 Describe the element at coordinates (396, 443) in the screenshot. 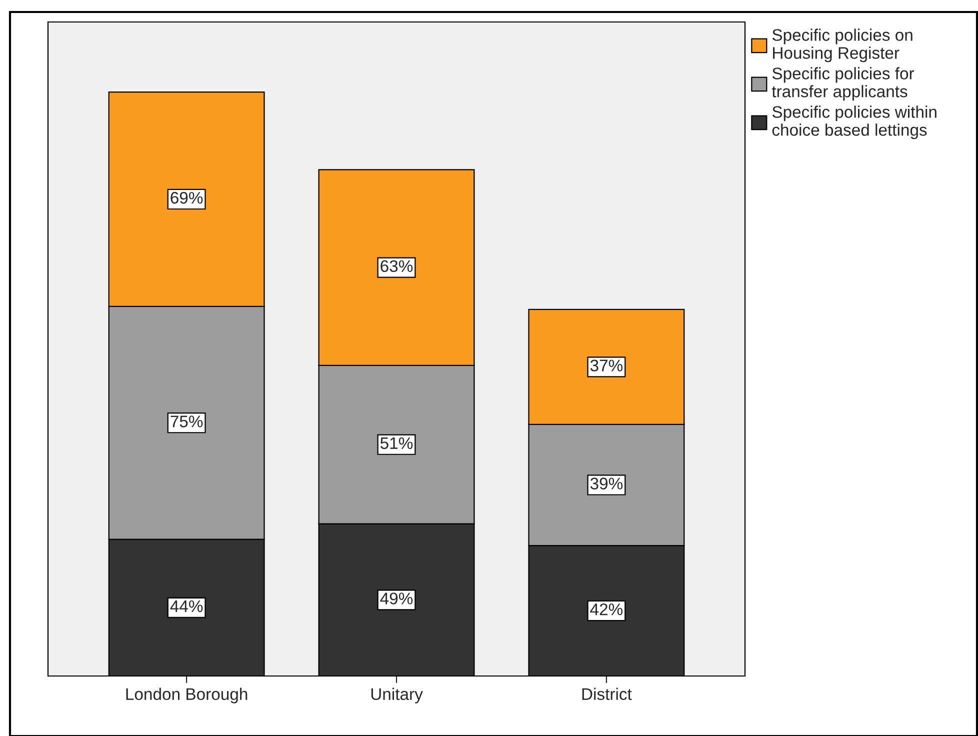

I see `data-label: 51%` at that location.